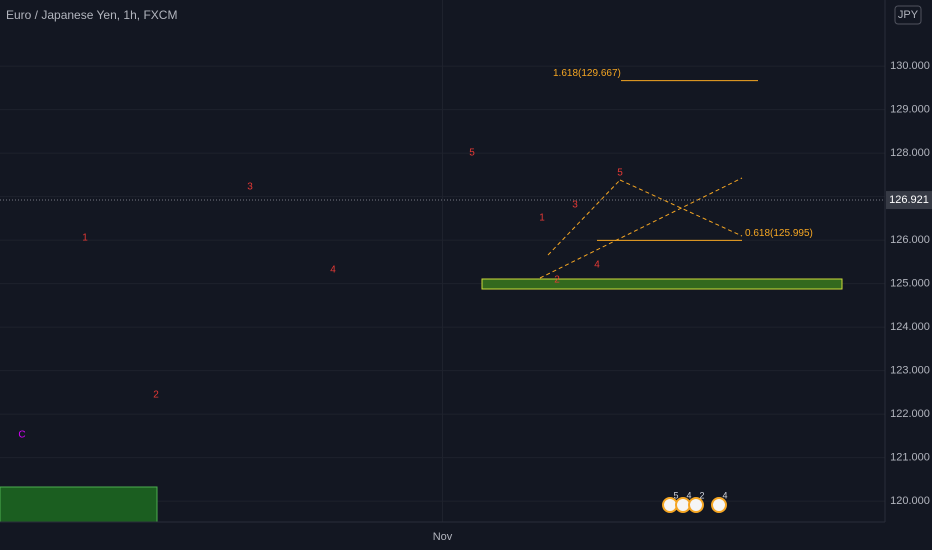 The width and height of the screenshot is (932, 550). What do you see at coordinates (910, 284) in the screenshot?
I see `y-tick-label: 125.000` at bounding box center [910, 284].